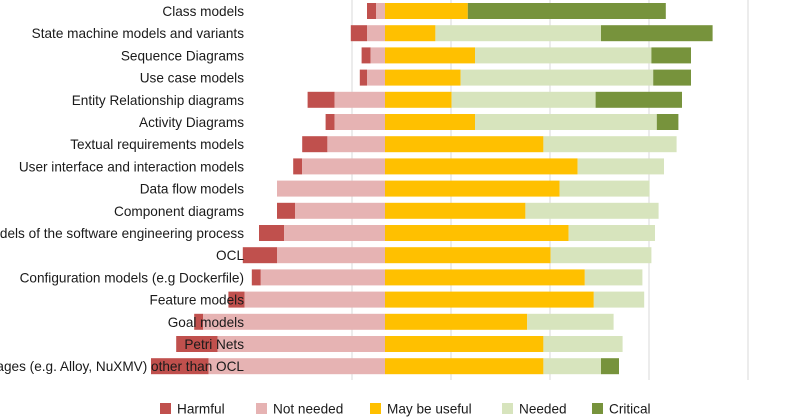 The image size is (800, 419). What do you see at coordinates (157, 144) in the screenshot?
I see `category-label: Textual requirements models` at bounding box center [157, 144].